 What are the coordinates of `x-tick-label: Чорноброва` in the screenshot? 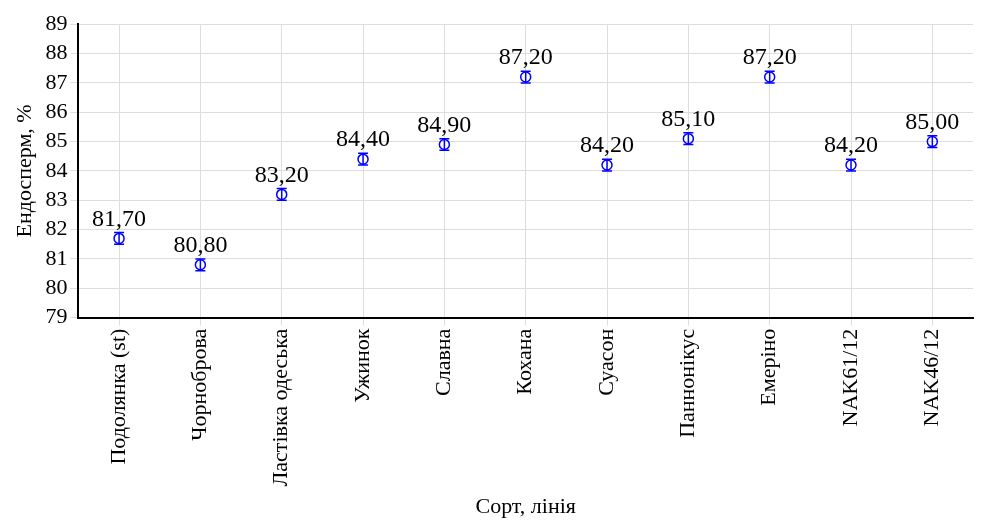 It's located at (199, 384).